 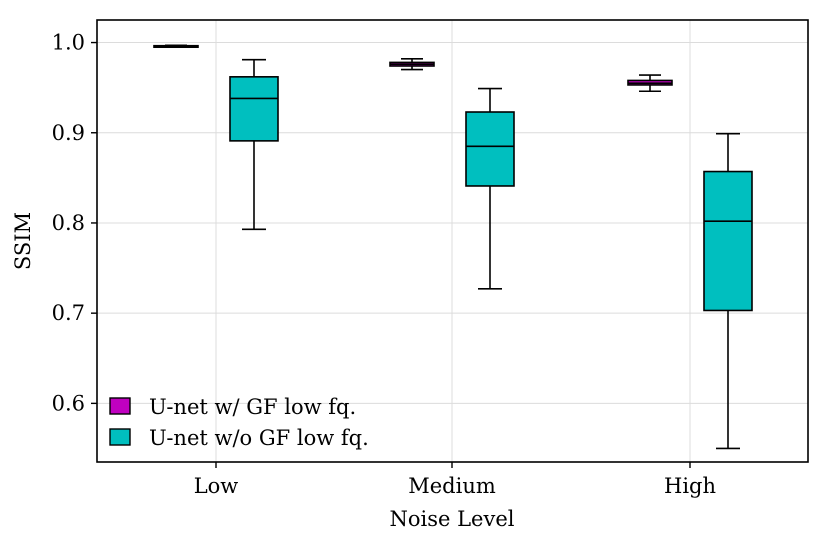 What do you see at coordinates (216, 486) in the screenshot?
I see `x-tick-label: Low` at bounding box center [216, 486].